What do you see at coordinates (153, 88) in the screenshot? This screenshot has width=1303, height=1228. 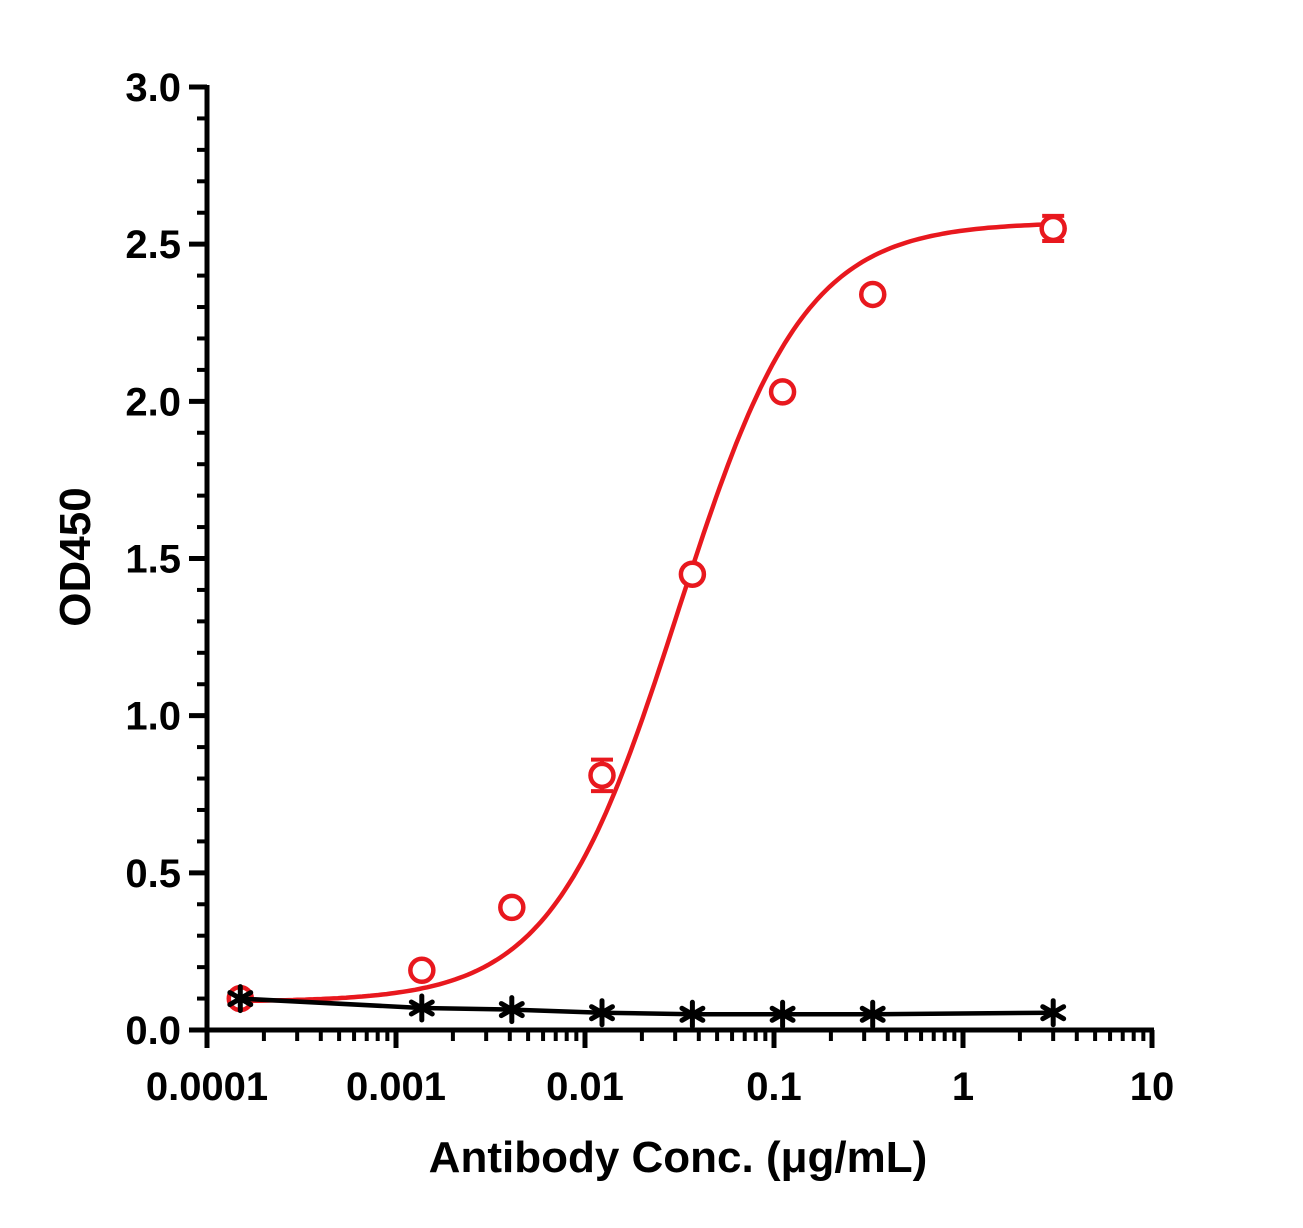 I see `y-tick-label: 3.0` at bounding box center [153, 88].